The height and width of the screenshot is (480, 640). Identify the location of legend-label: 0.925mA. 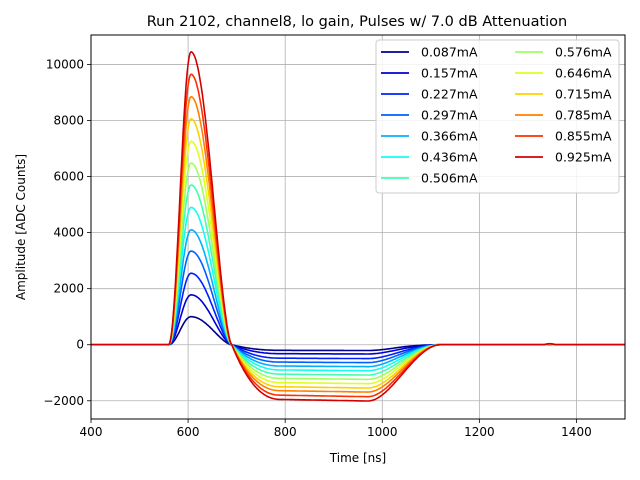
(583, 157).